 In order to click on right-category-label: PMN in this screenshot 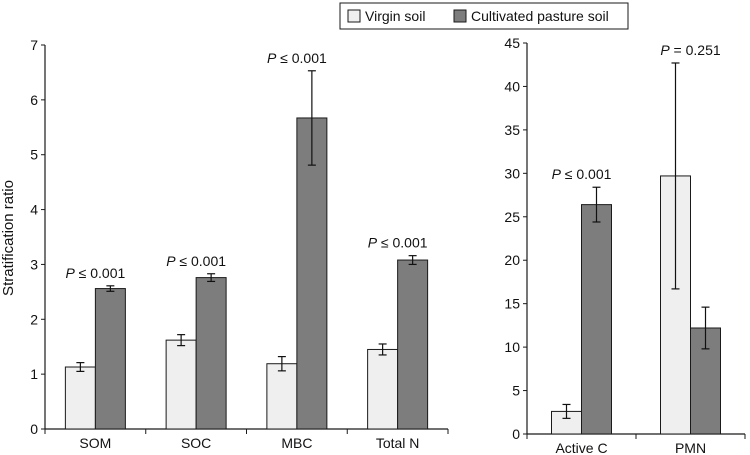, I will do `click(690, 447)`.